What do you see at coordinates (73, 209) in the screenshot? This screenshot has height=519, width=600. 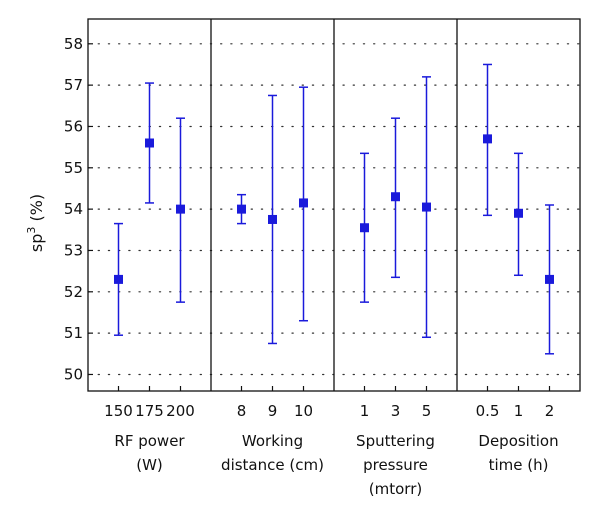 I see `y-tick-label: 54` at bounding box center [73, 209].